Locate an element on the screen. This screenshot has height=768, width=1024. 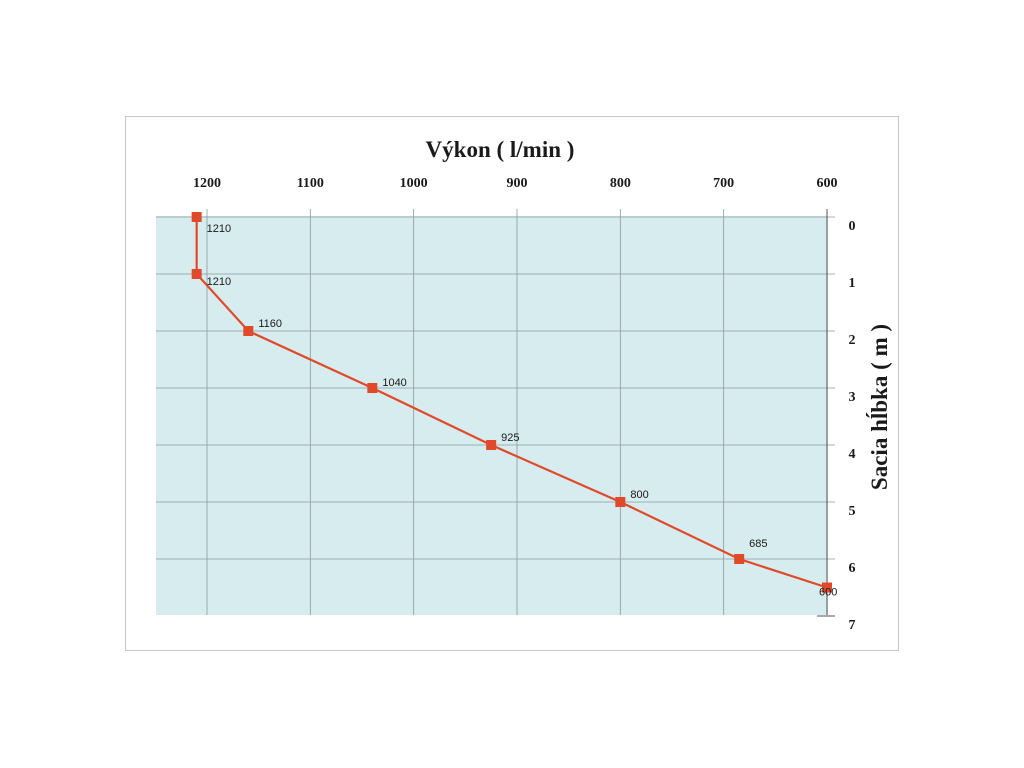
x-tick-label: 1000 is located at coordinates (414, 183).